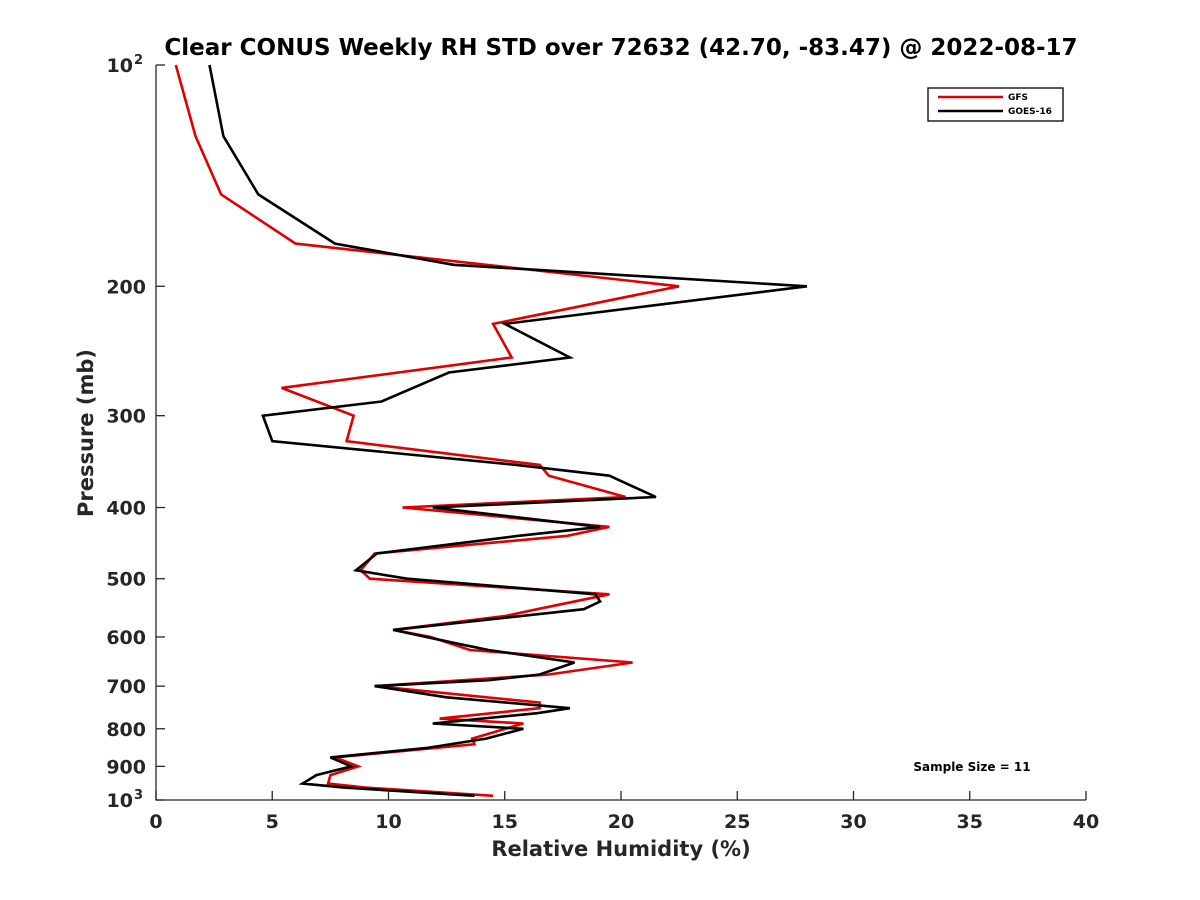  Describe the element at coordinates (620, 849) in the screenshot. I see `x-axis-label: Relative Humidity (%)` at that location.